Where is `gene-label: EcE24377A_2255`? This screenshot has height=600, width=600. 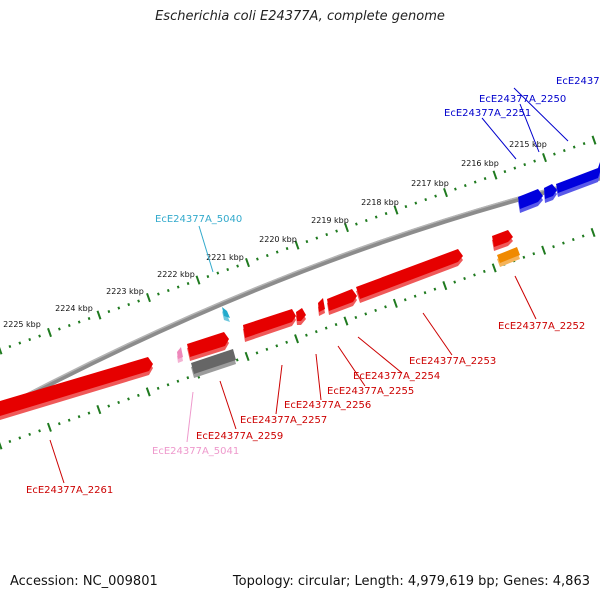 gene-label: EcE24377A_2255 is located at coordinates (370, 391).